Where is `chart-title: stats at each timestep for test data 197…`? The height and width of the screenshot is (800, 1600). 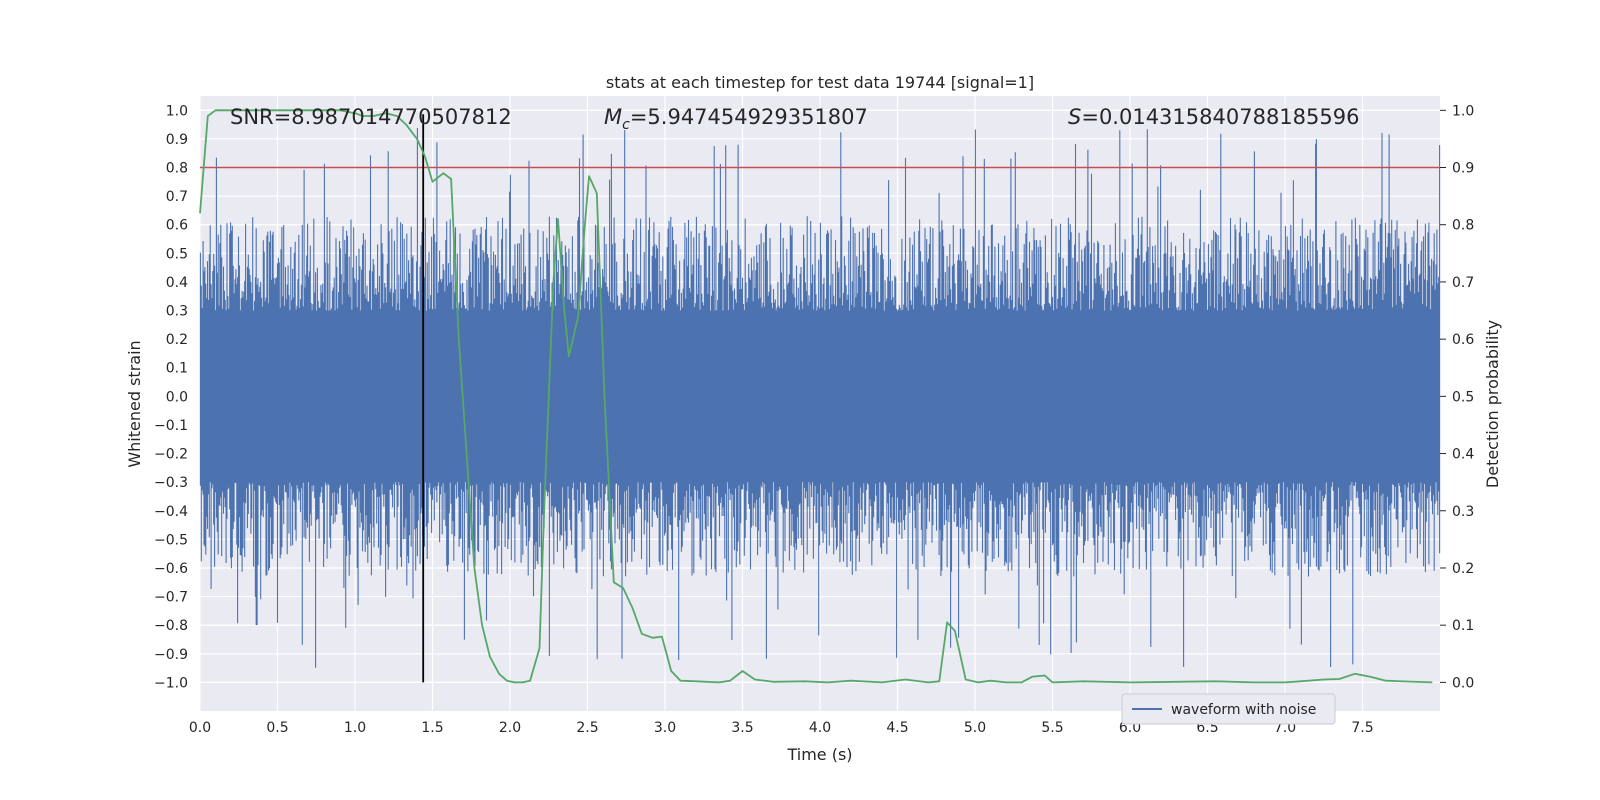
chart-title: stats at each timestep for test data 197… is located at coordinates (820, 82).